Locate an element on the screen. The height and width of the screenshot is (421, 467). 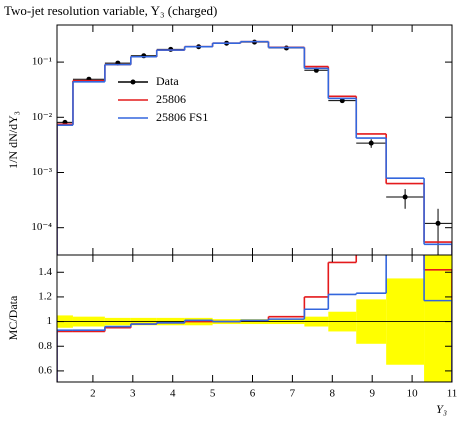
y-tick-label: 10⁻² is located at coordinates (42, 117).